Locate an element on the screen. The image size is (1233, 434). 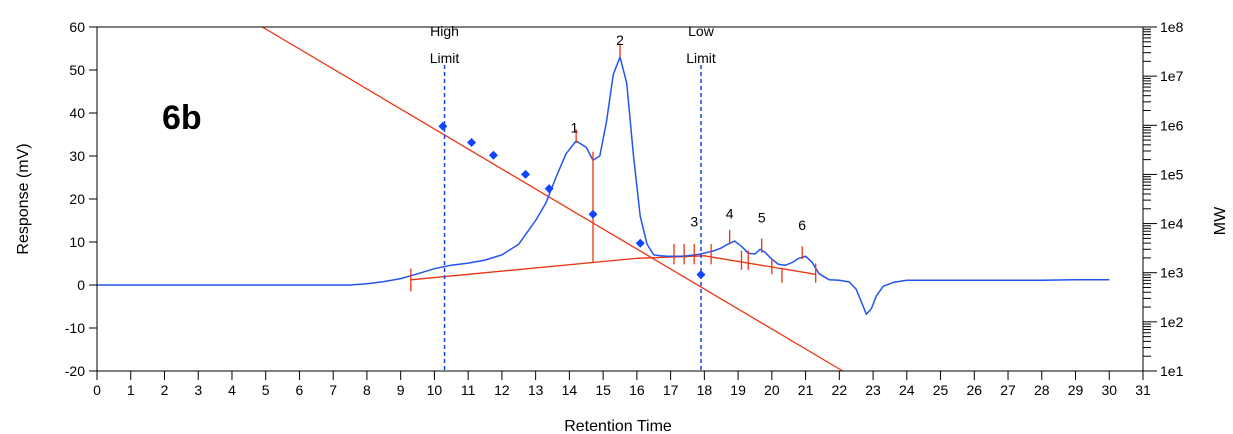
x-tick-label: 16 is located at coordinates (637, 390).